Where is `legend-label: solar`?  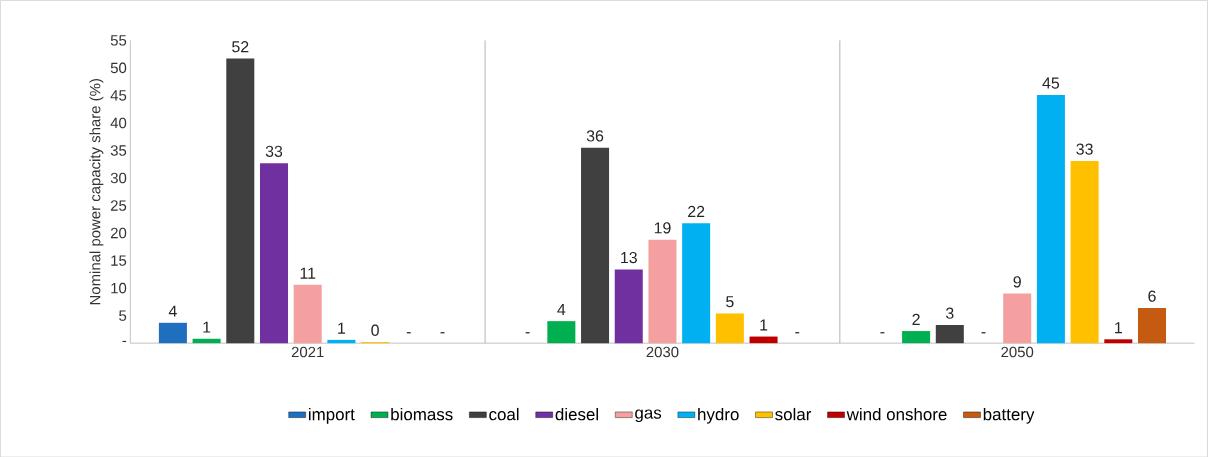
legend-label: solar is located at coordinates (793, 414).